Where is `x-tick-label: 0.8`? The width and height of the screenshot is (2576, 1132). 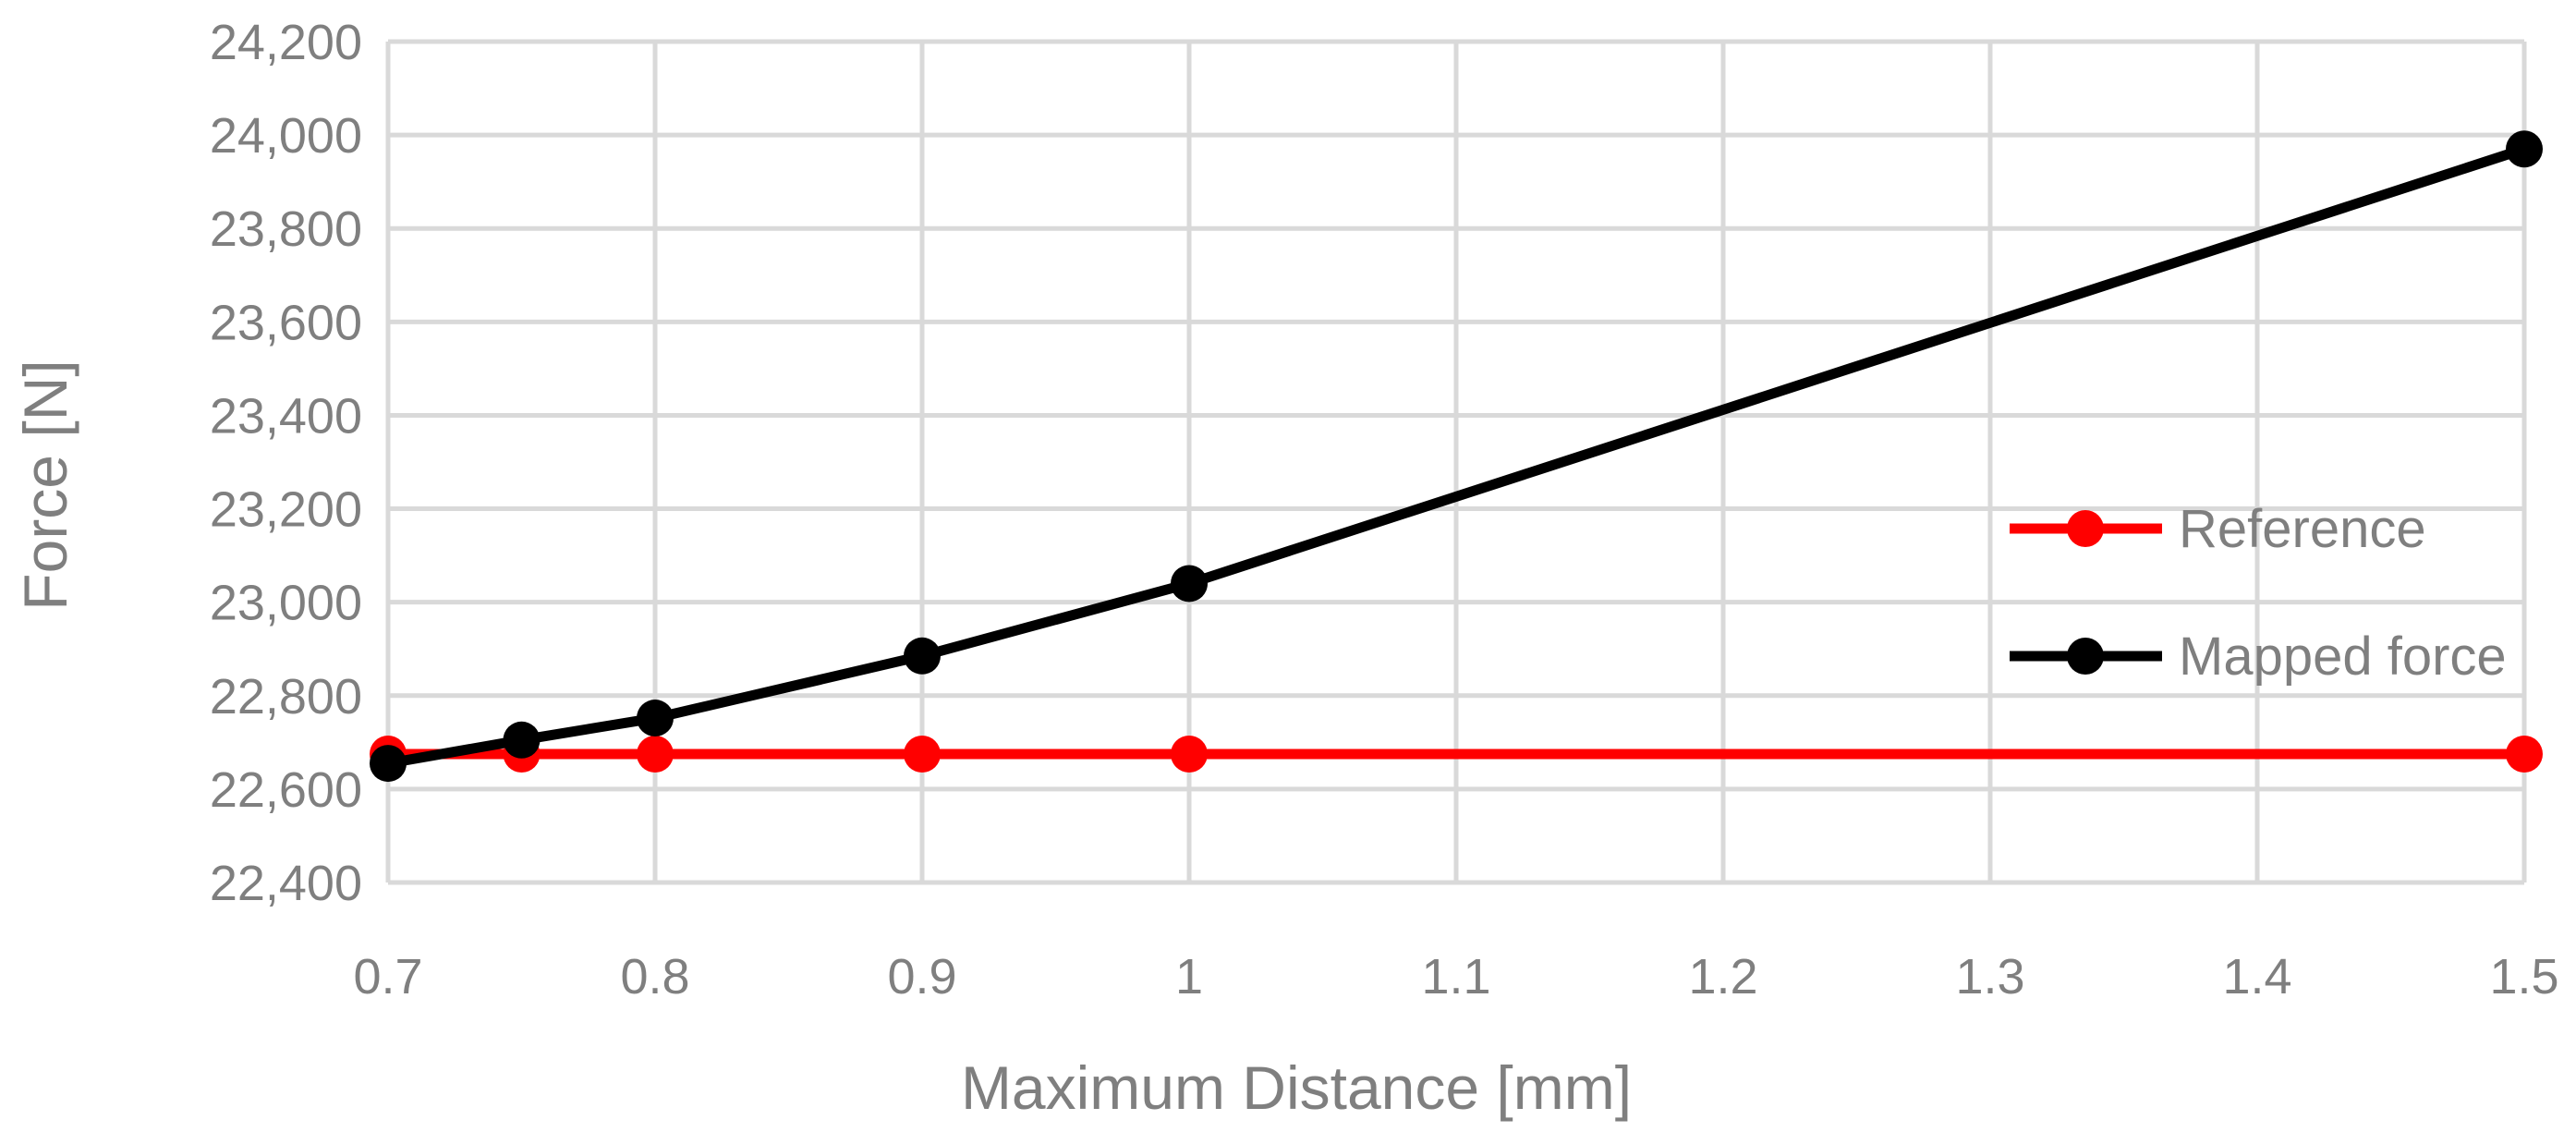 x-tick-label: 0.8 is located at coordinates (654, 976).